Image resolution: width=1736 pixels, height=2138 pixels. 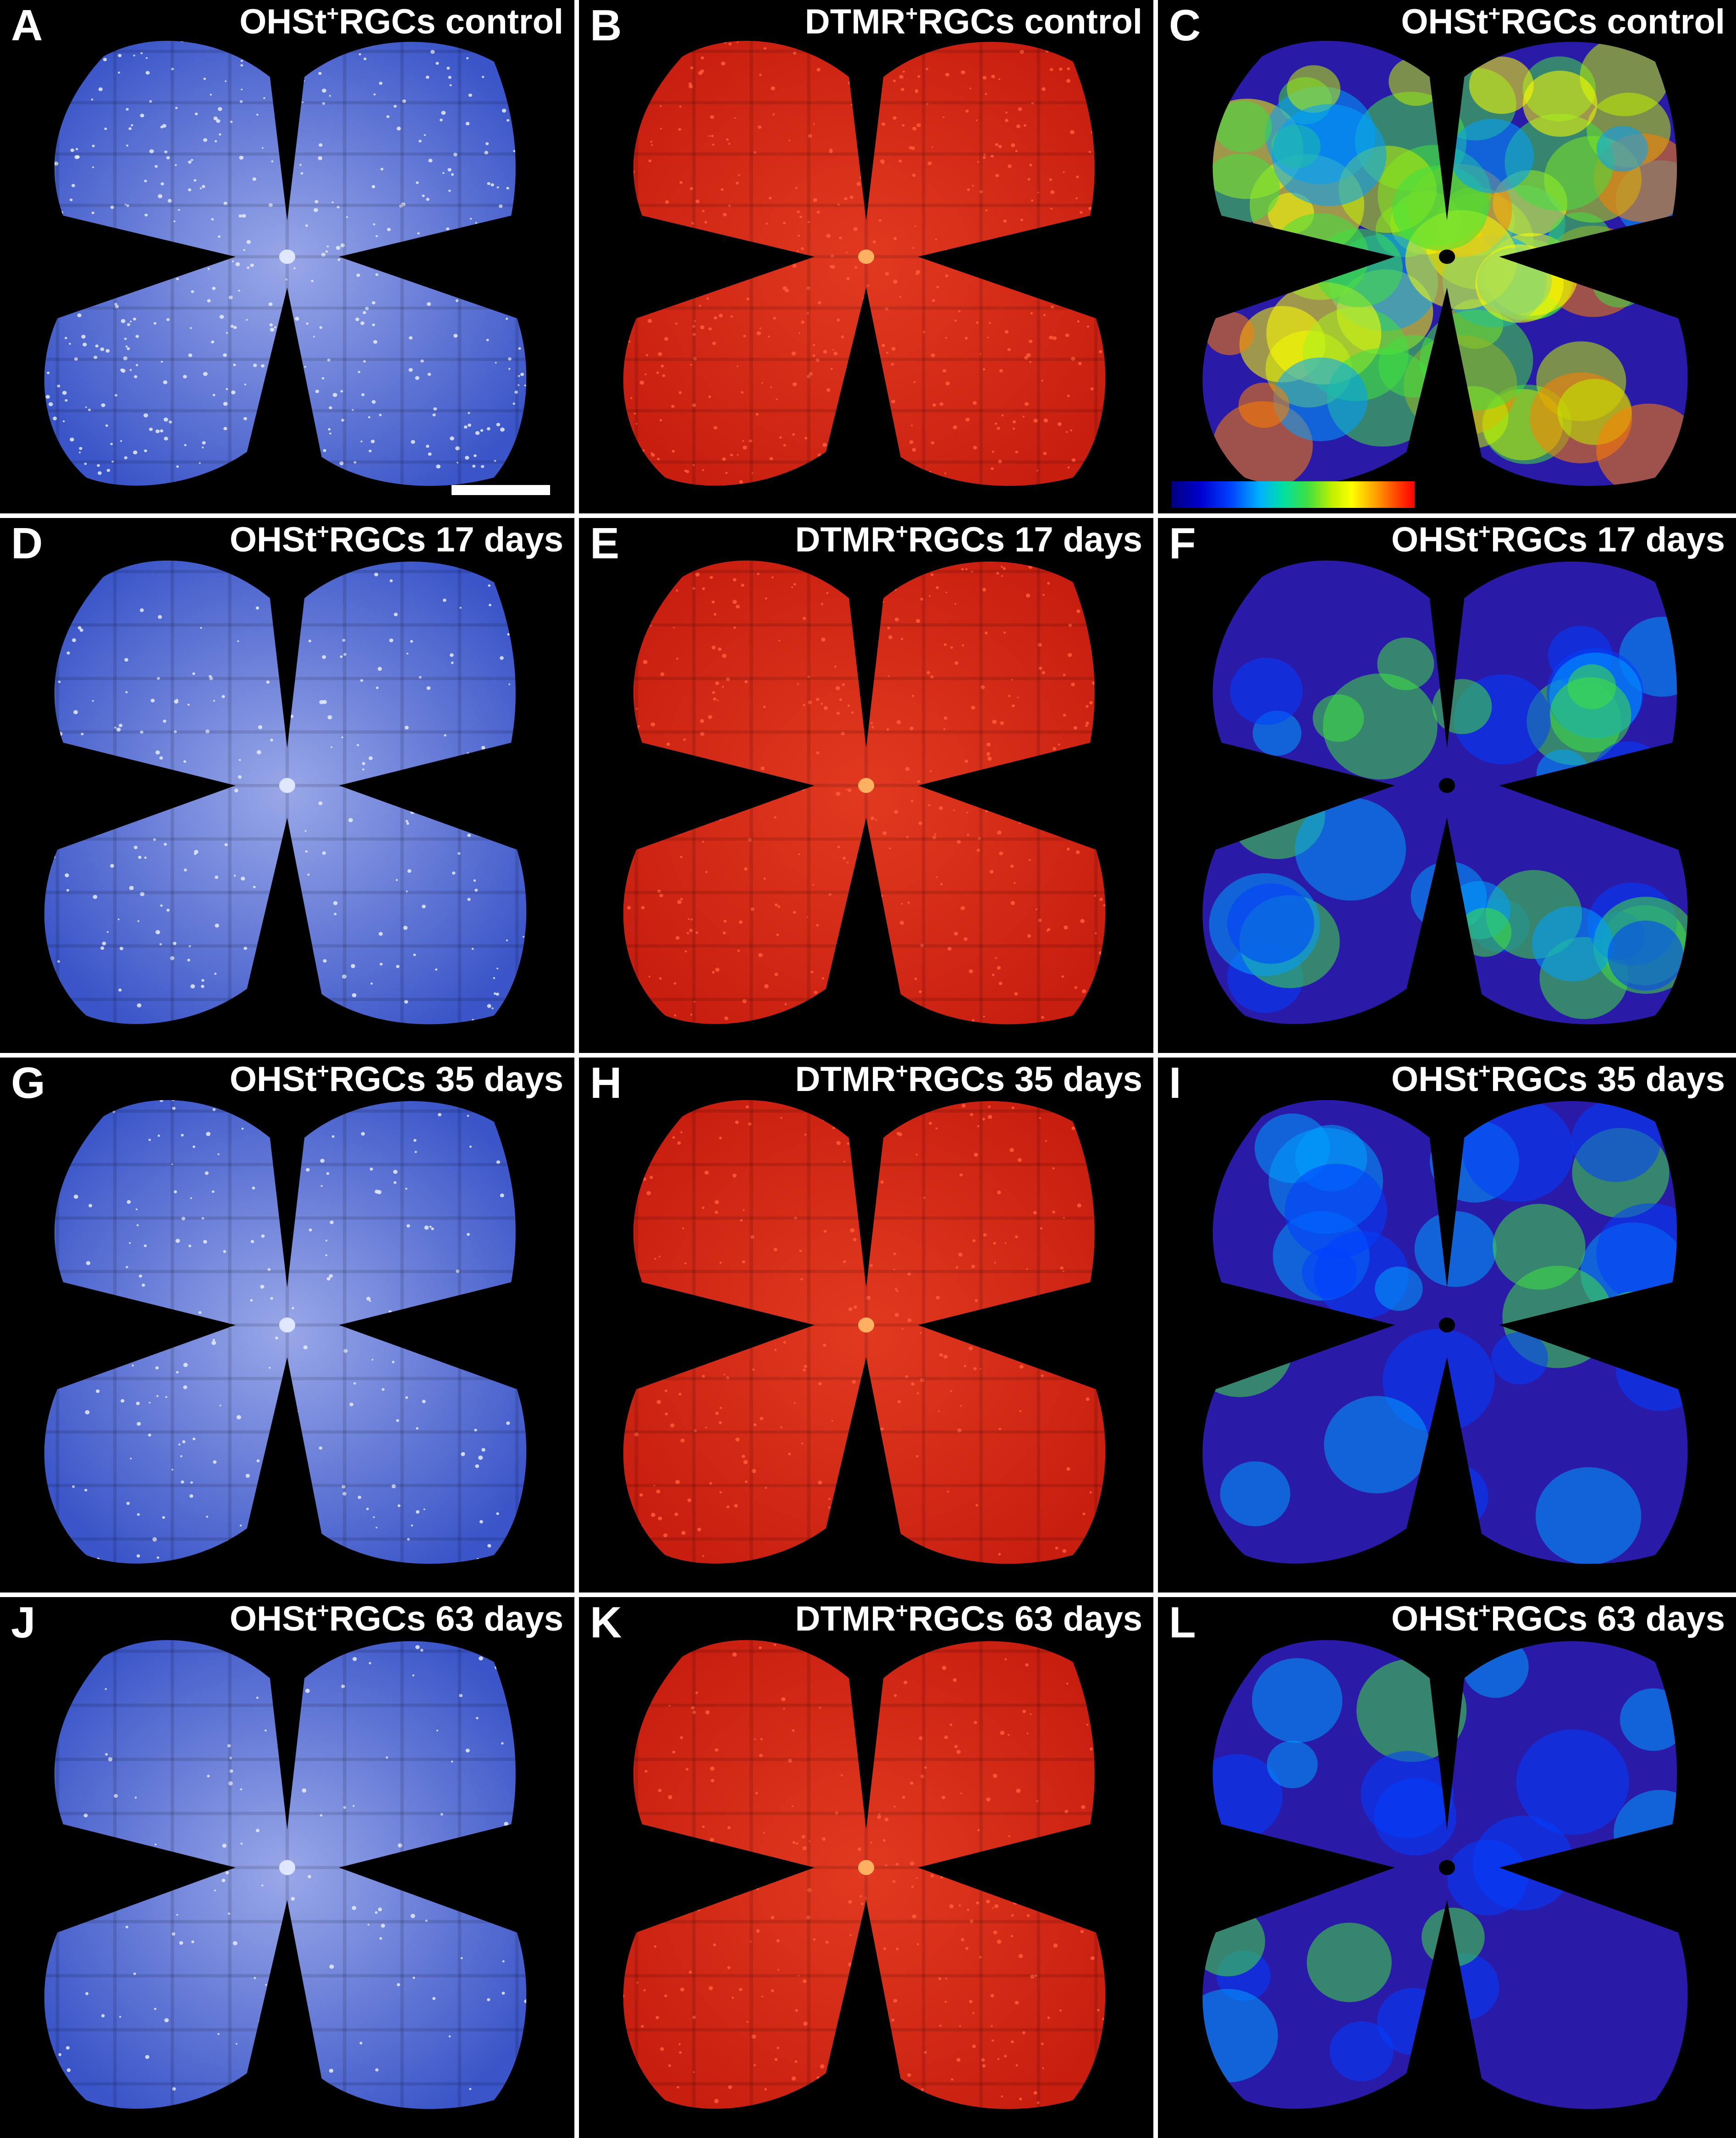 I want to click on scale-bar, so click(x=501, y=490).